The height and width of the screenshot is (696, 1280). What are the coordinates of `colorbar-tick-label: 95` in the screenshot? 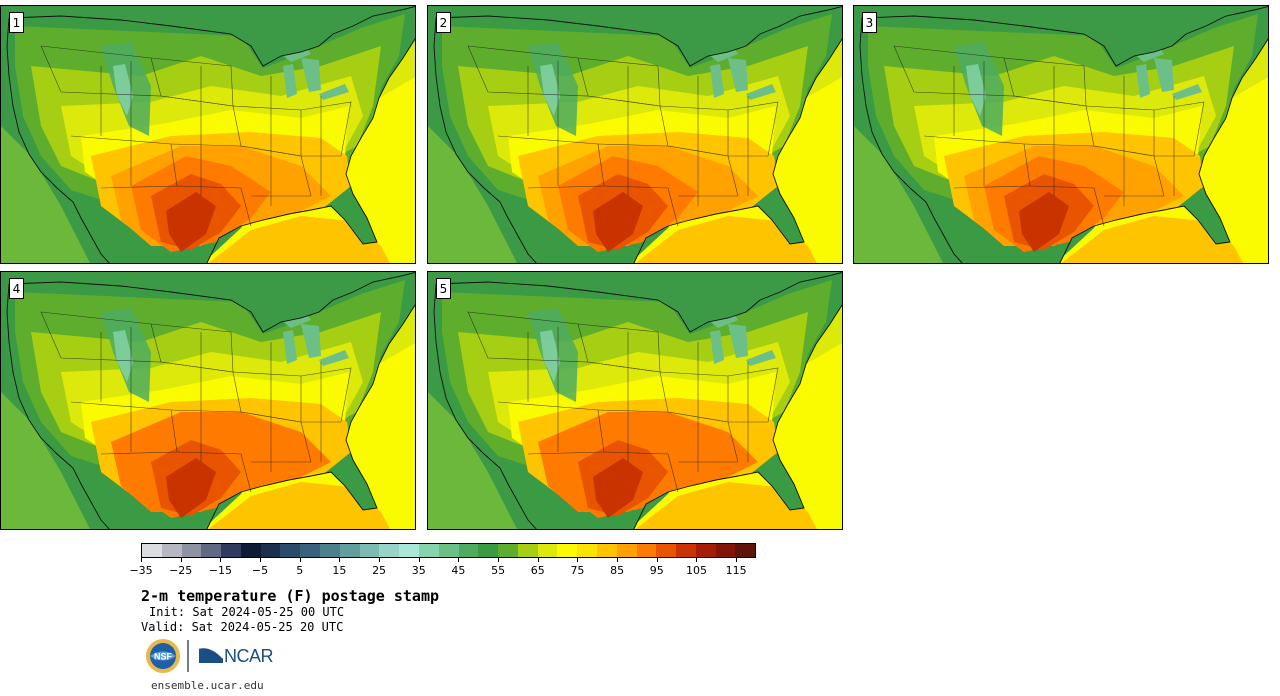 It's located at (656, 570).